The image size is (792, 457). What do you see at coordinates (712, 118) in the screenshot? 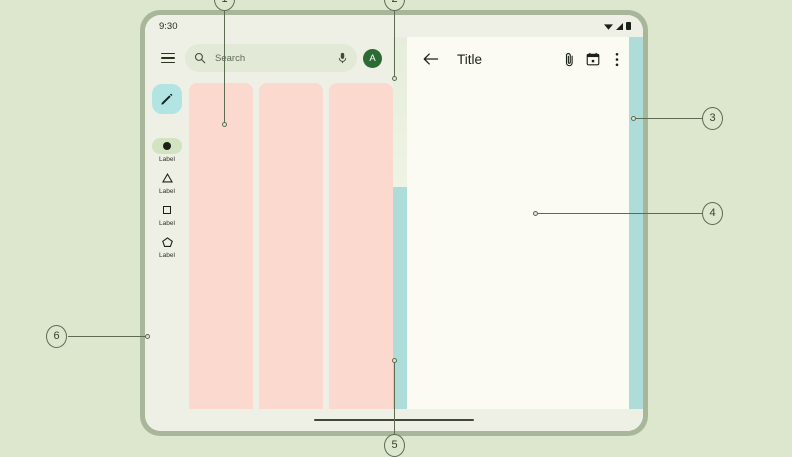
I see `callout-3: 3` at bounding box center [712, 118].